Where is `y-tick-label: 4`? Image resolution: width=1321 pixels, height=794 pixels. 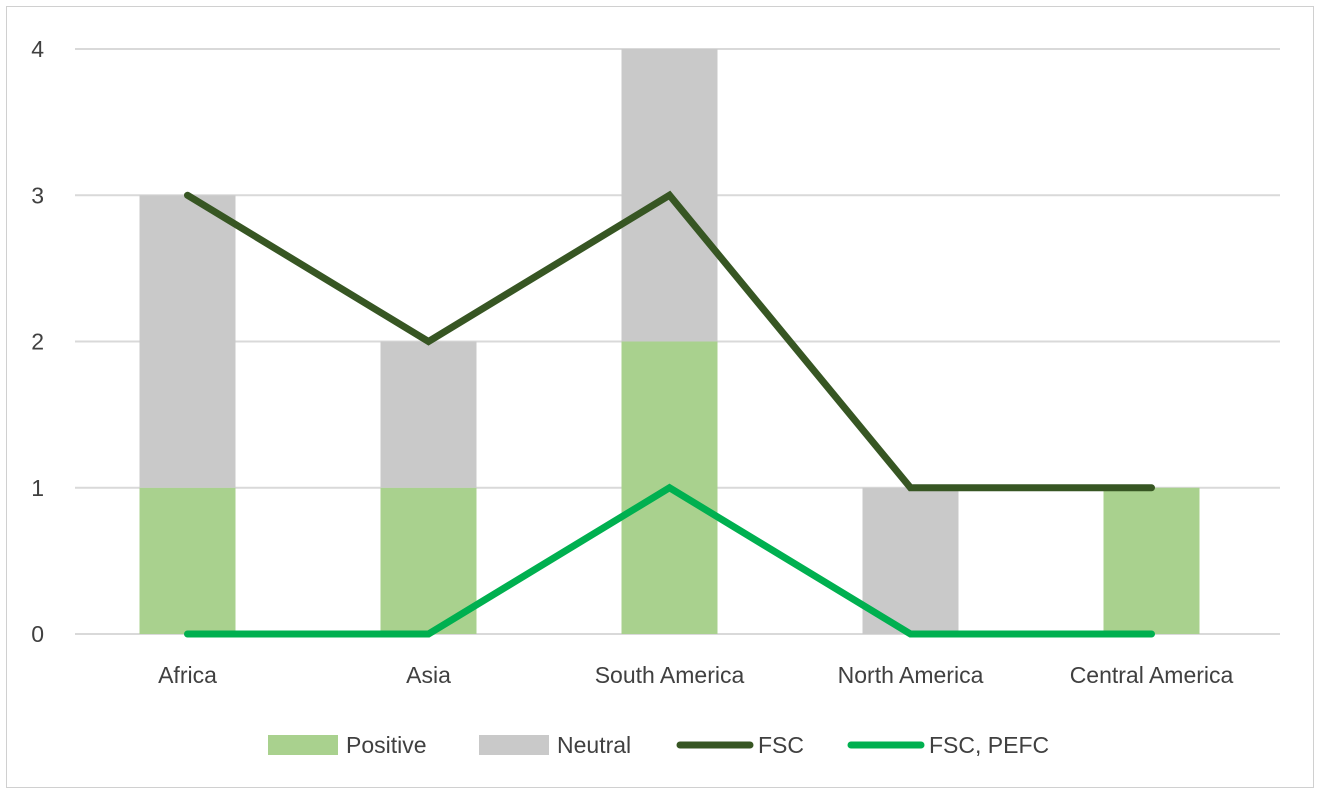
y-tick-label: 4 is located at coordinates (37, 49).